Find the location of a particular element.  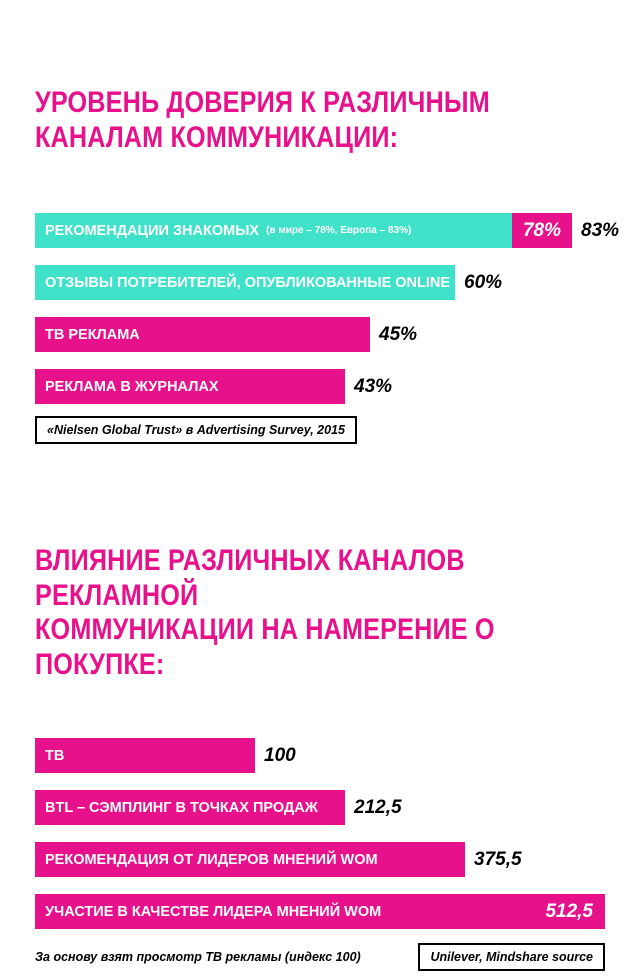

bar-row-tv-ads: ТВ РЕКЛАМА 45% is located at coordinates (320, 334).